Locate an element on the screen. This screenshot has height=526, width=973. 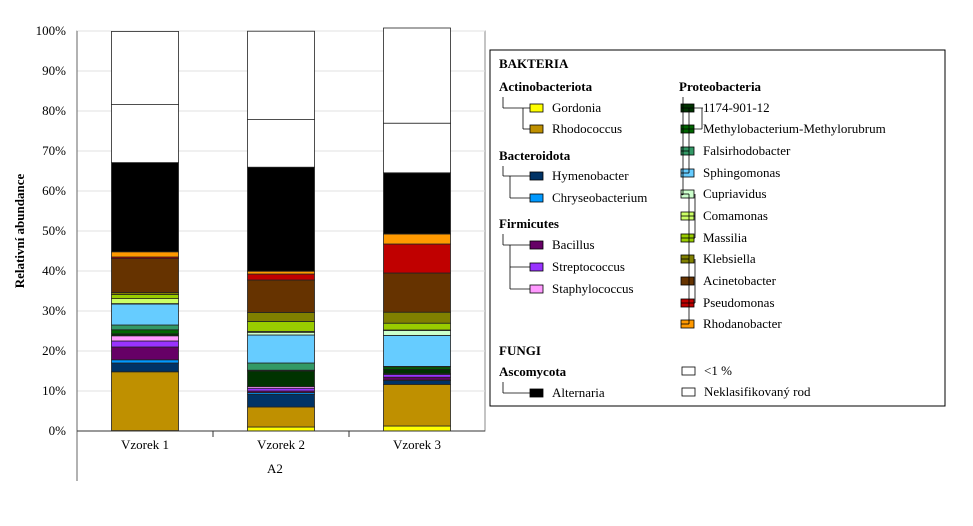
legend-phylum-ascomycota: Ascomycota is located at coordinates (533, 371).